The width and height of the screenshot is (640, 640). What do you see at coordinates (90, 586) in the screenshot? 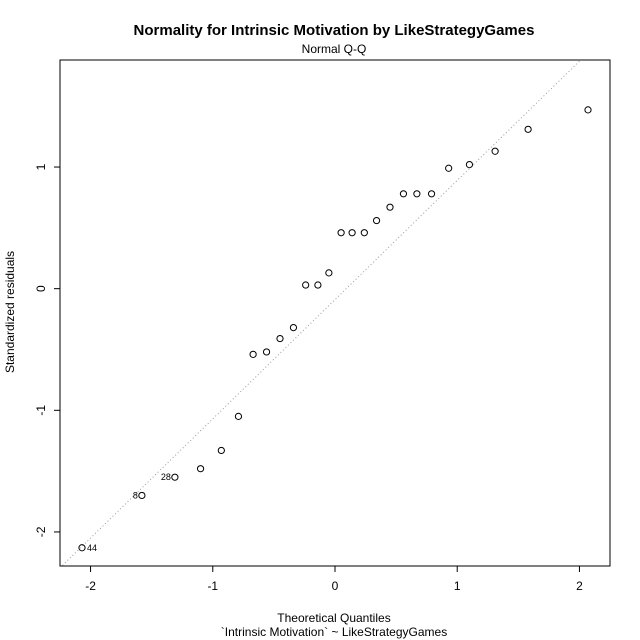
I see `x-tick-label: -2` at bounding box center [90, 586].